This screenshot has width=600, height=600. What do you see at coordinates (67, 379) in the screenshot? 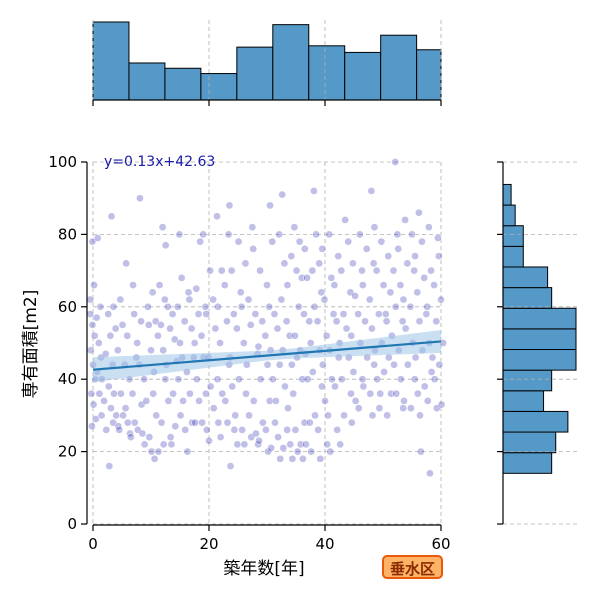
I see `y-tick-label: 40` at bounding box center [67, 379].